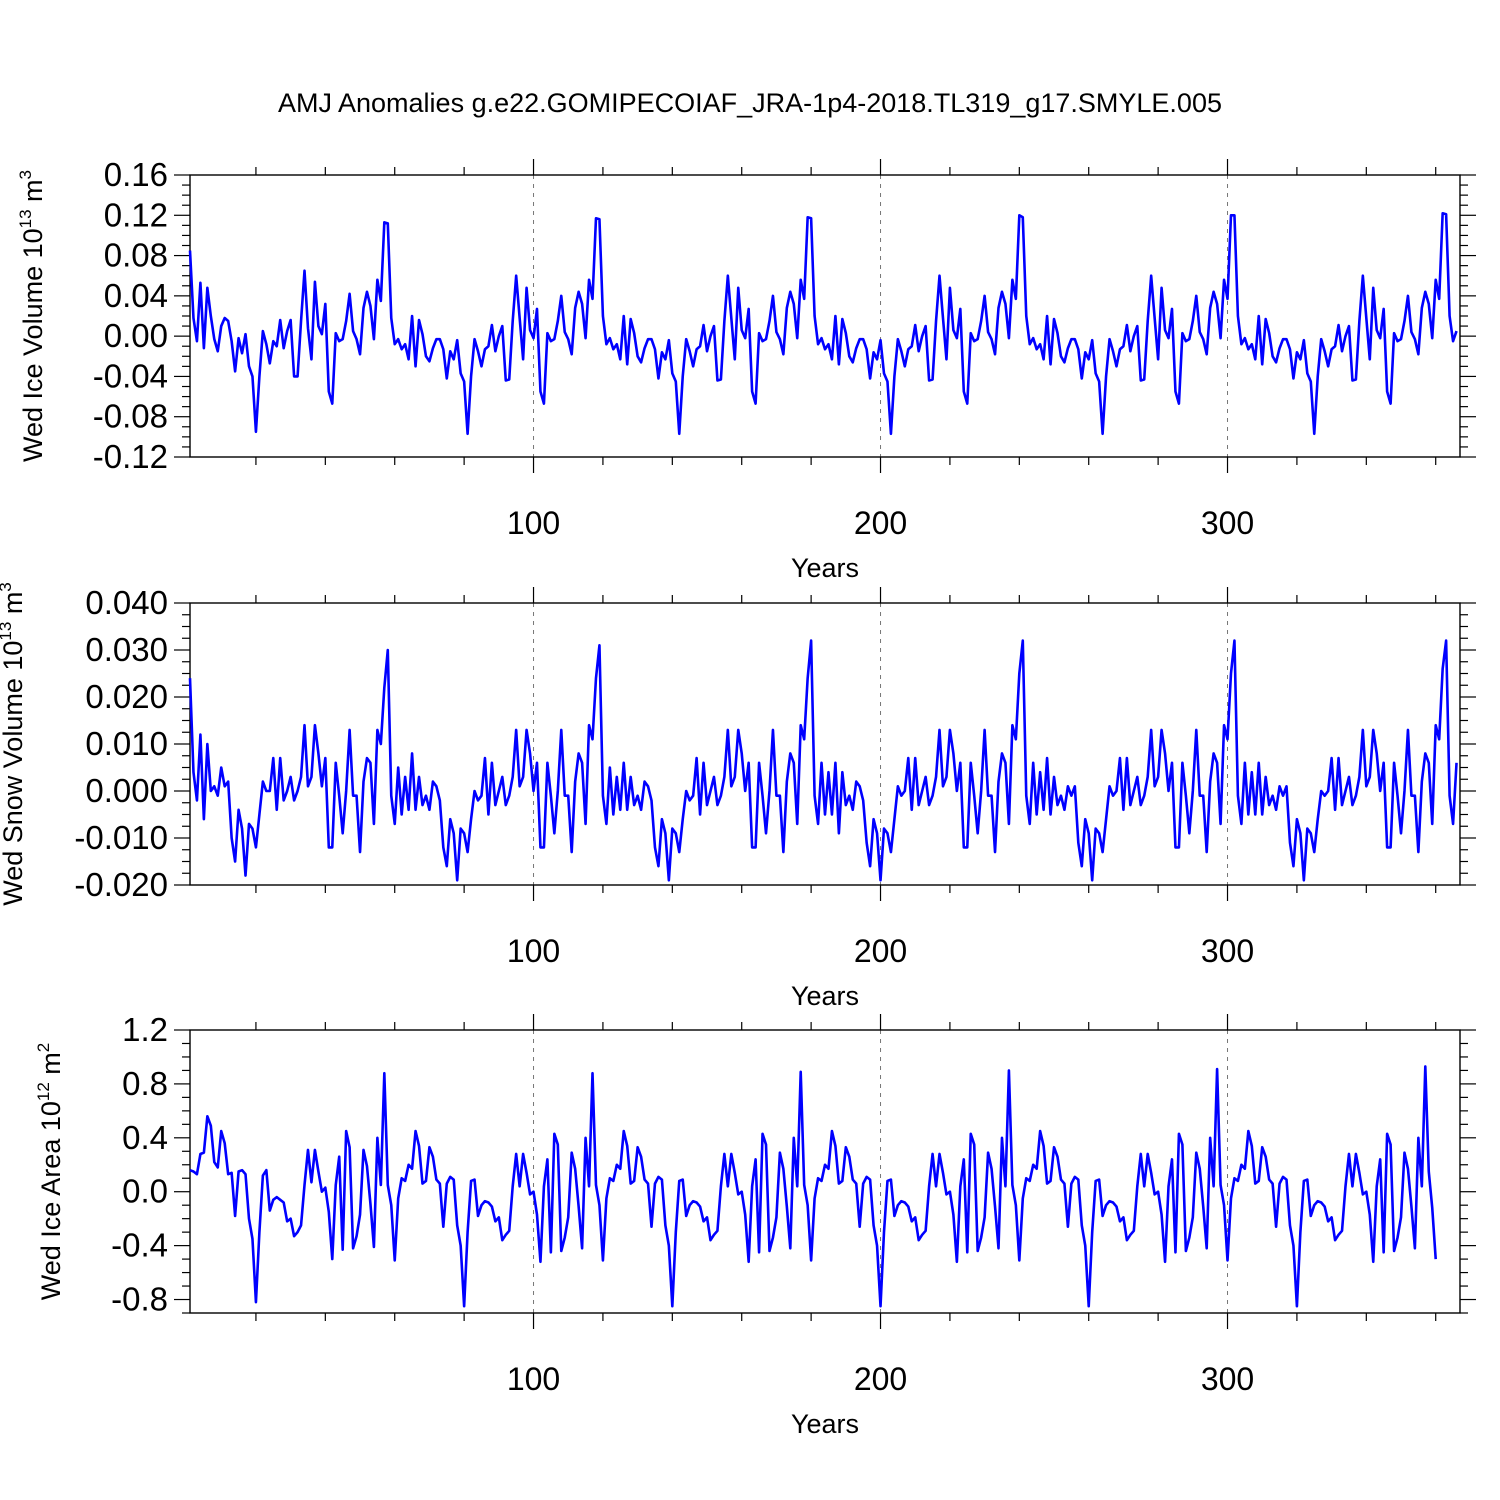  I want to click on y-axis-label: Wed Snow Volume 1013 m3, so click(14, 744).